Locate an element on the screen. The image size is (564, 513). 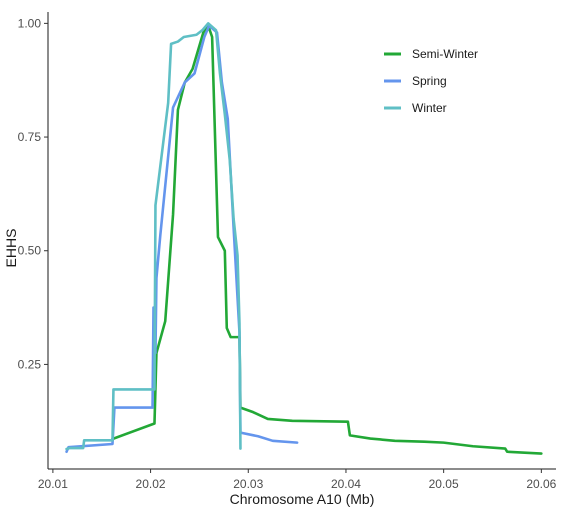
y-tick-label: 0.25 is located at coordinates (30, 364).